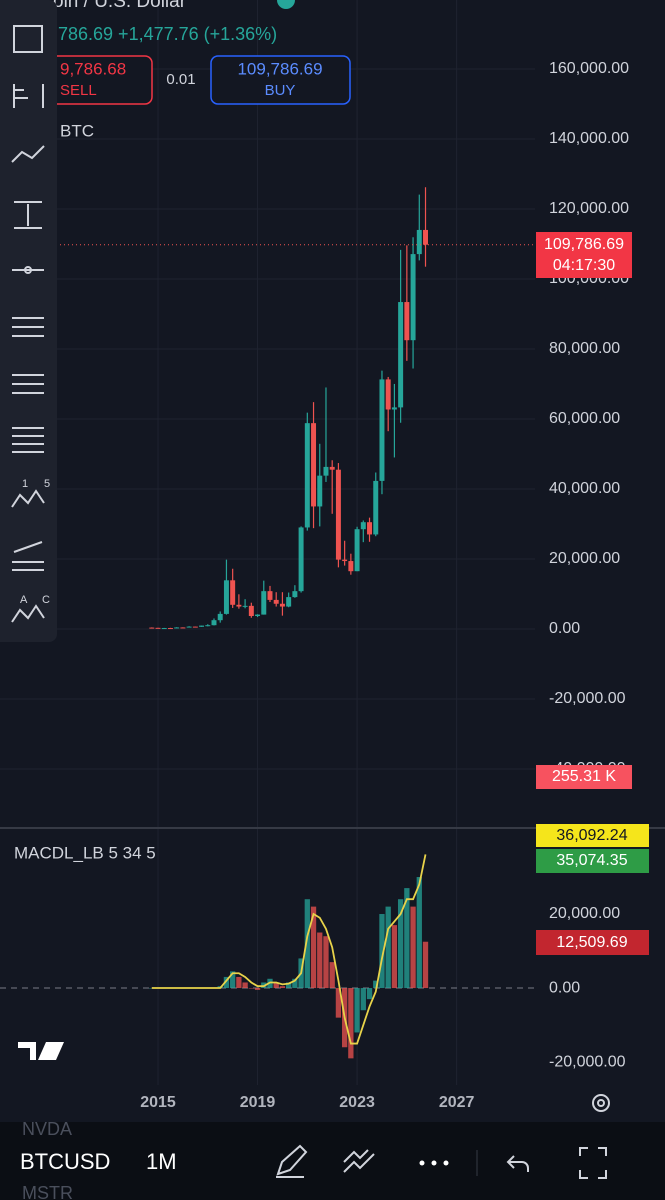  I want to click on y-tick-label: 160,000.00, so click(589, 68).